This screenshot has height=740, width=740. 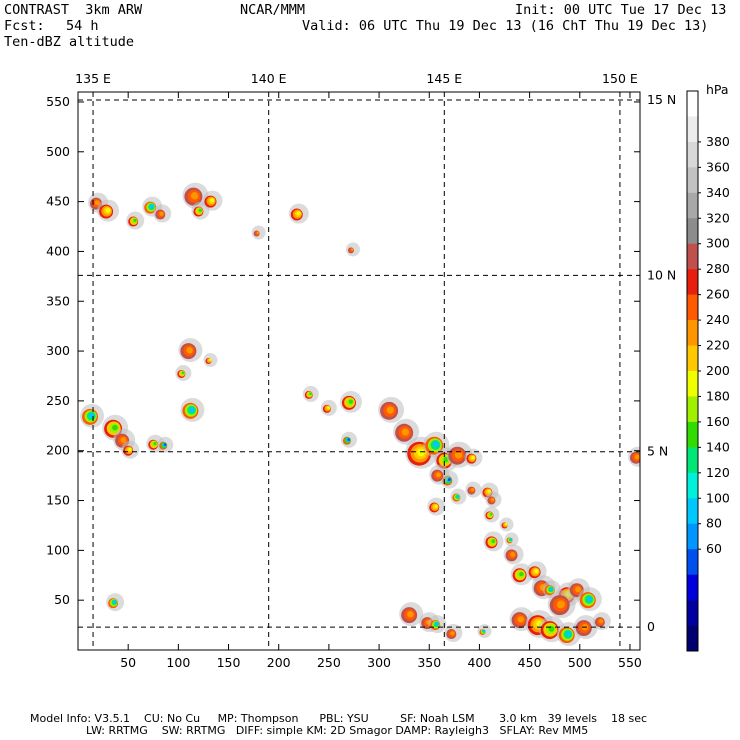 What do you see at coordinates (429, 662) in the screenshot?
I see `x-tick-label: 350` at bounding box center [429, 662].